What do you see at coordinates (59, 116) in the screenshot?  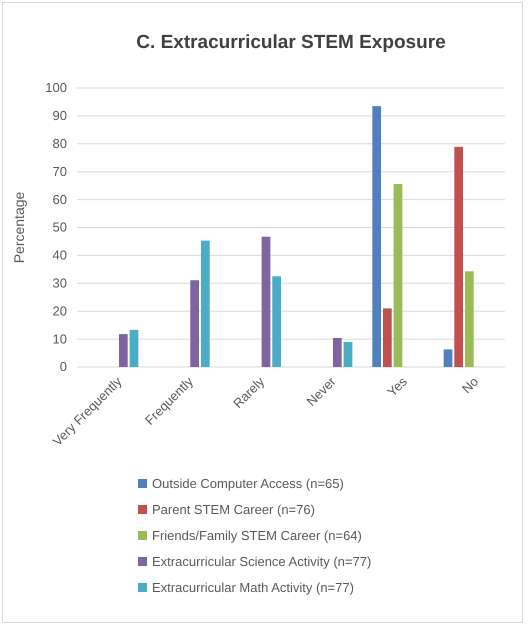 I see `y-tick-label: 90` at bounding box center [59, 116].